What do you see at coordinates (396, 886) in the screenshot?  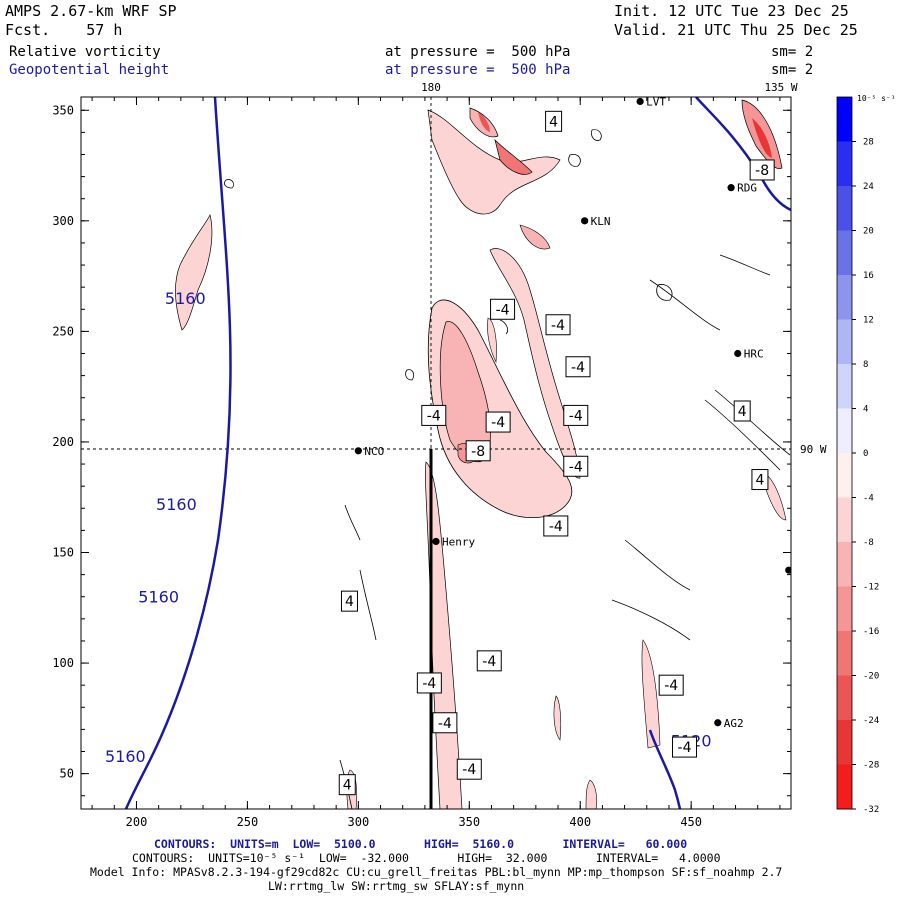 I see `footer-physics-info: LW:rrtmg_lw SW:rrtmg_sw SFLAY:sf_mynn` at bounding box center [396, 886].